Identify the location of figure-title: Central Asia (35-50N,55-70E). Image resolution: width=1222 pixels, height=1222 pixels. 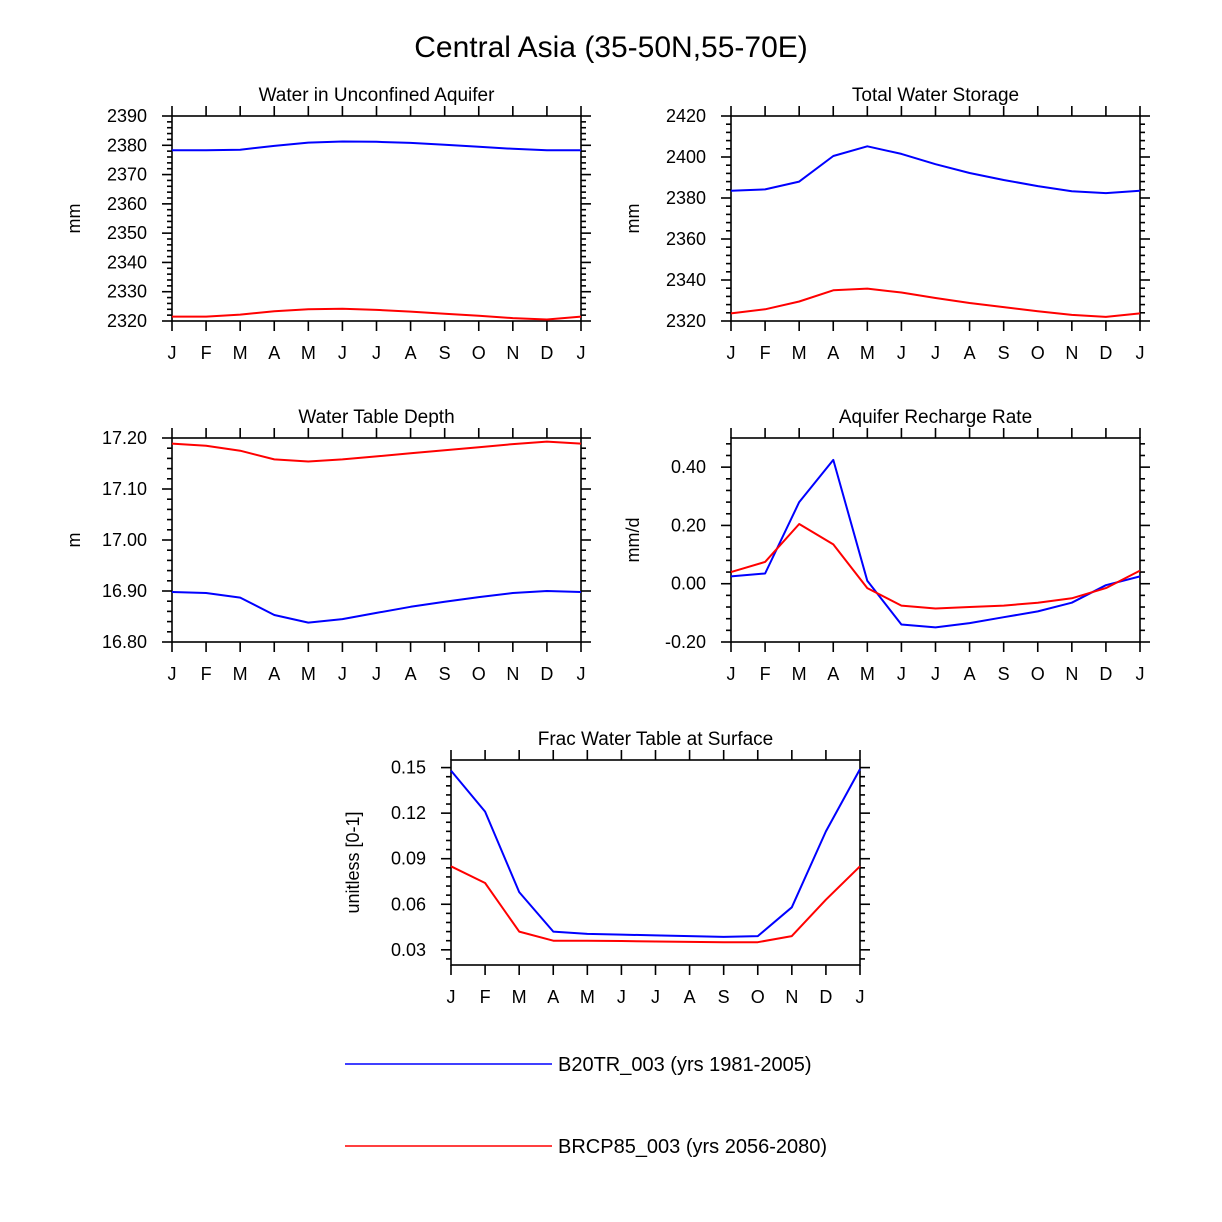
(611, 47).